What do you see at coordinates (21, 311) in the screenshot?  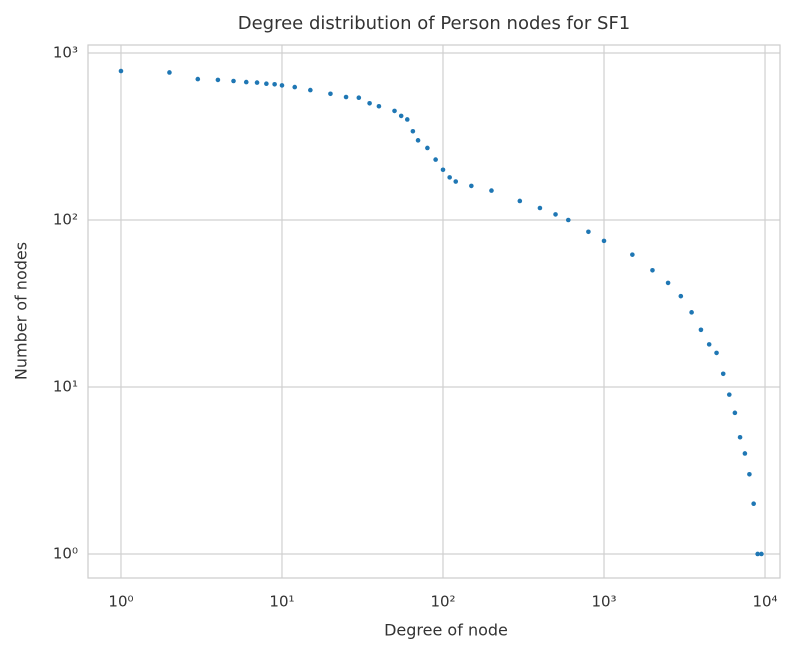 I see `y-axis-label: Number of nodes` at bounding box center [21, 311].